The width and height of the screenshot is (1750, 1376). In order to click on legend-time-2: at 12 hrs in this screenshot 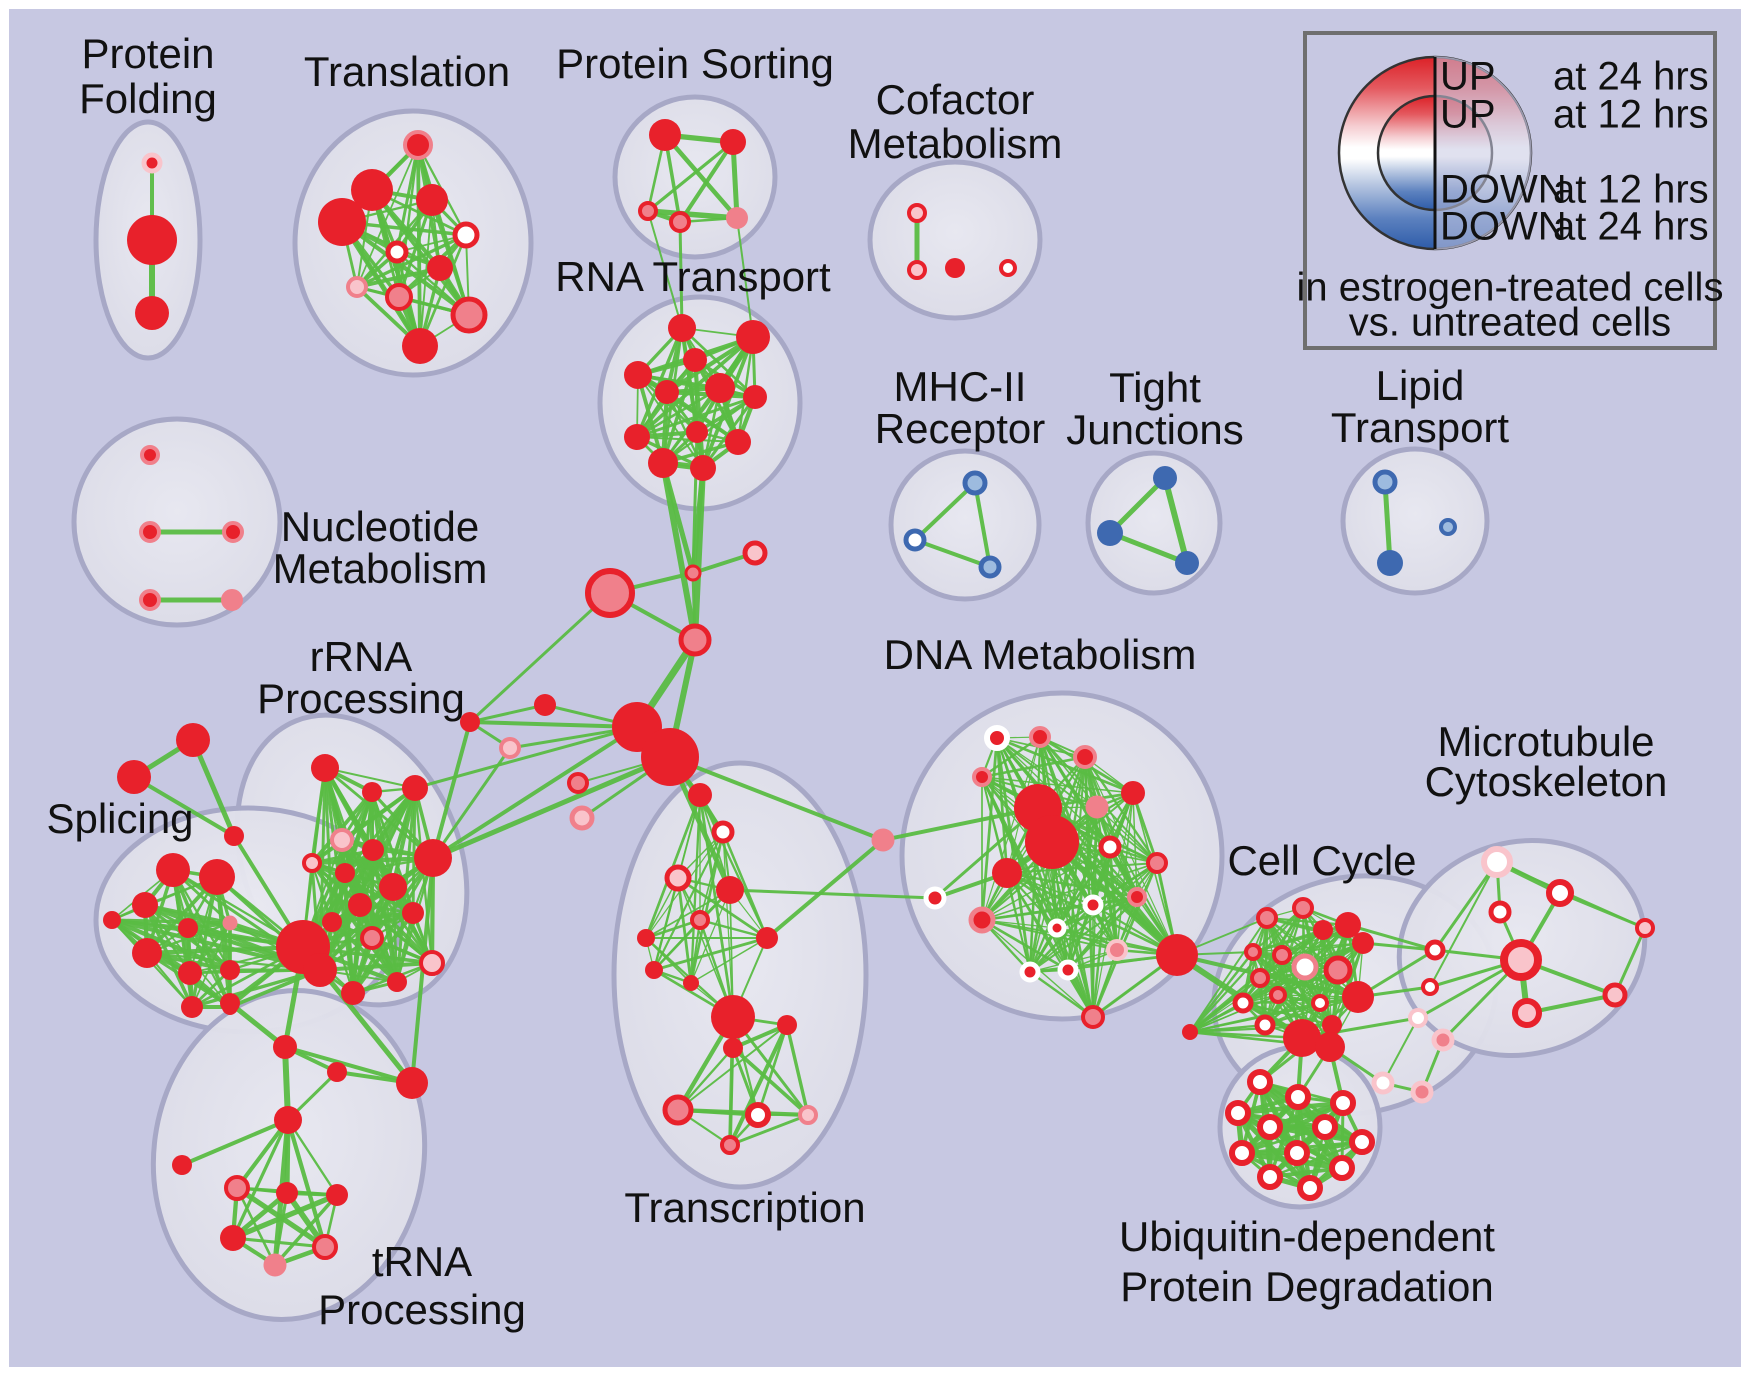, I will do `click(1631, 190)`.